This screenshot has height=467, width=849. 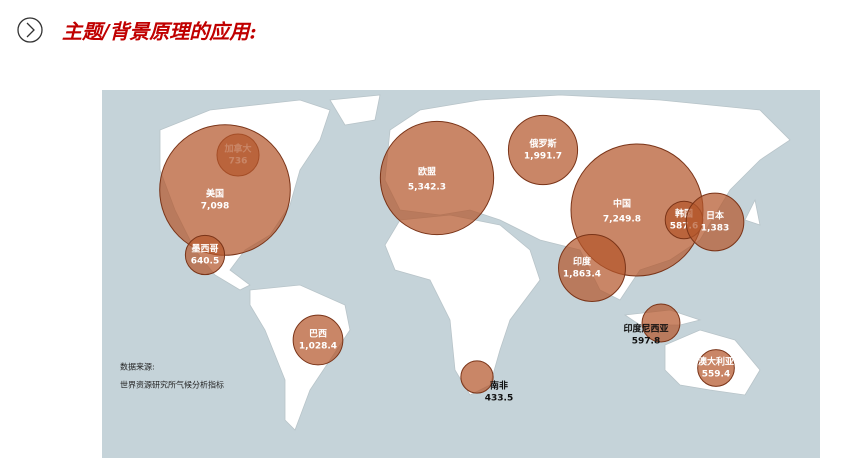 What do you see at coordinates (215, 207) in the screenshot?
I see `region-value: 7,098` at bounding box center [215, 207].